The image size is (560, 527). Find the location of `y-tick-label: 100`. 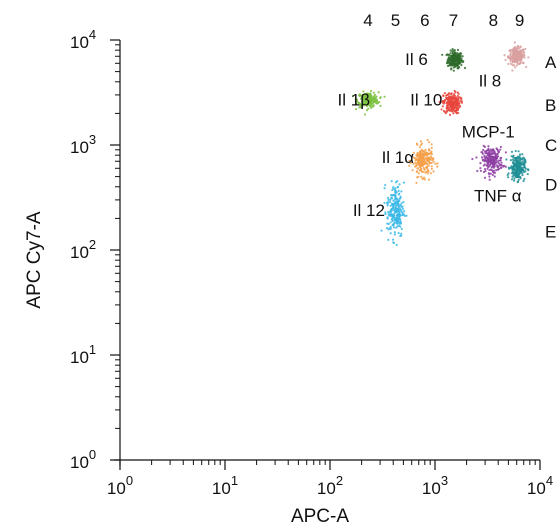

y-tick-label: 100 is located at coordinates (83, 459).